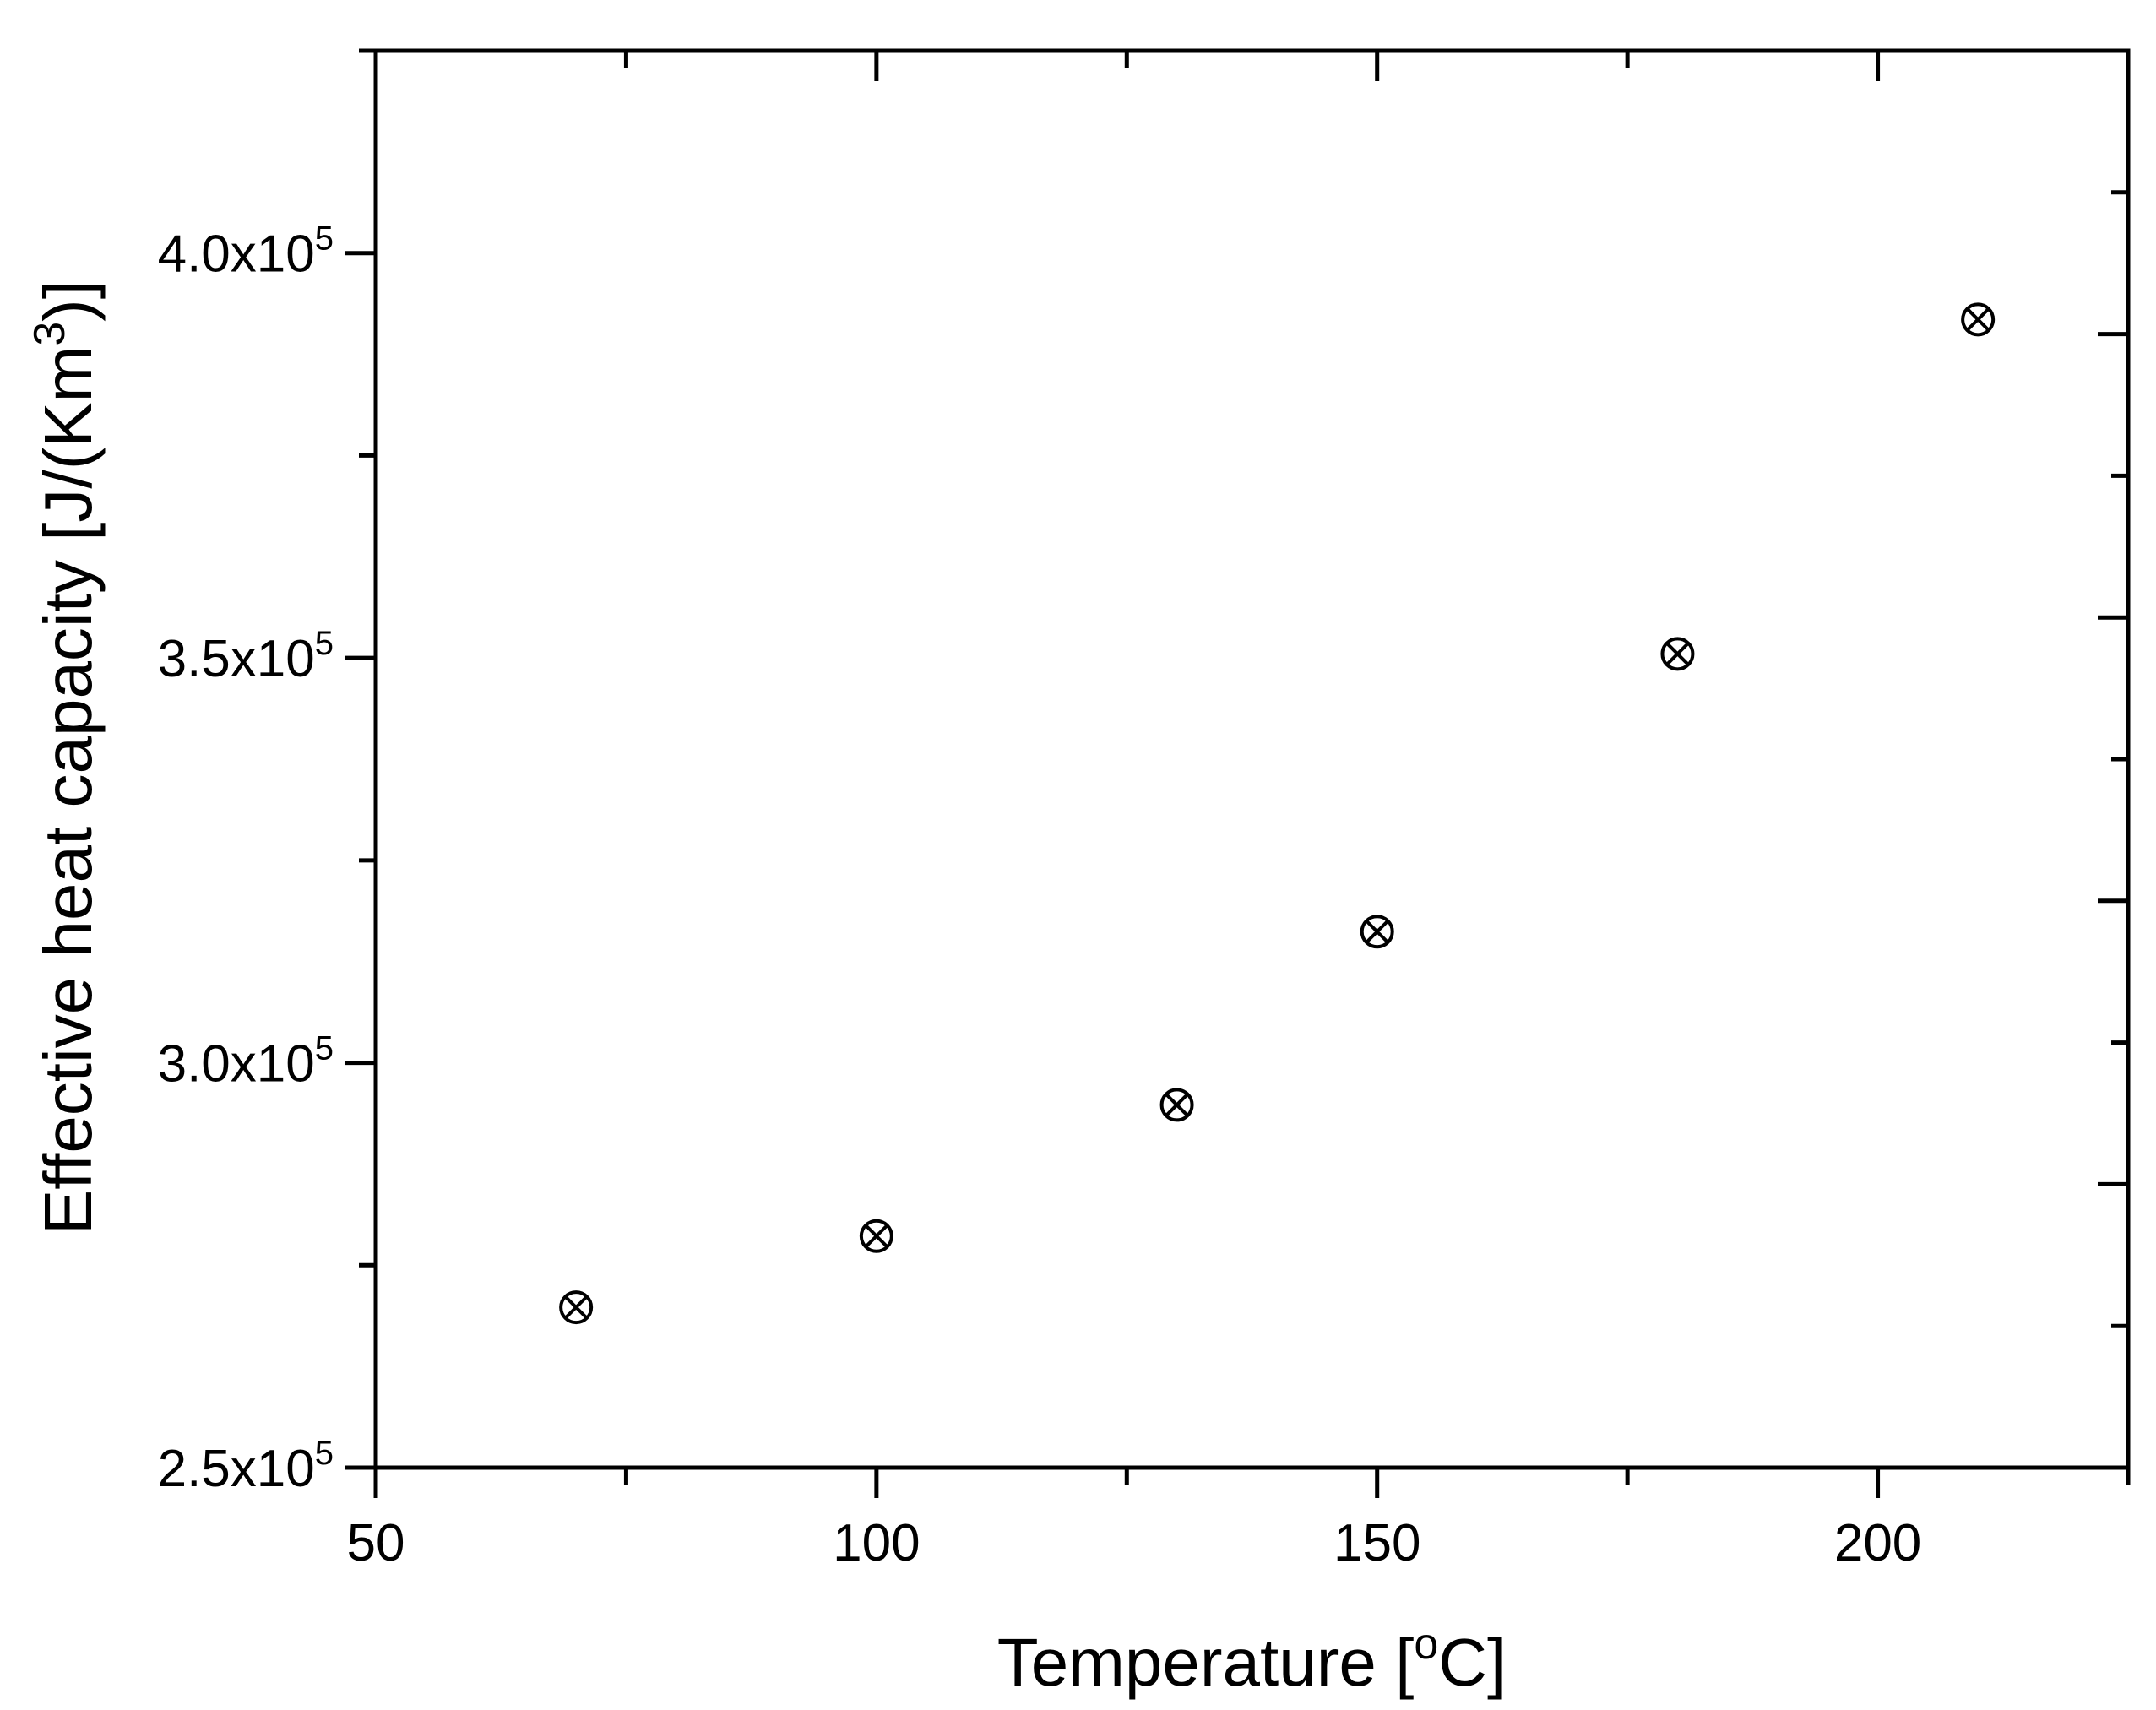  What do you see at coordinates (236, 1469) in the screenshot?
I see `y-tick-label-base: 2.5x10` at bounding box center [236, 1469].